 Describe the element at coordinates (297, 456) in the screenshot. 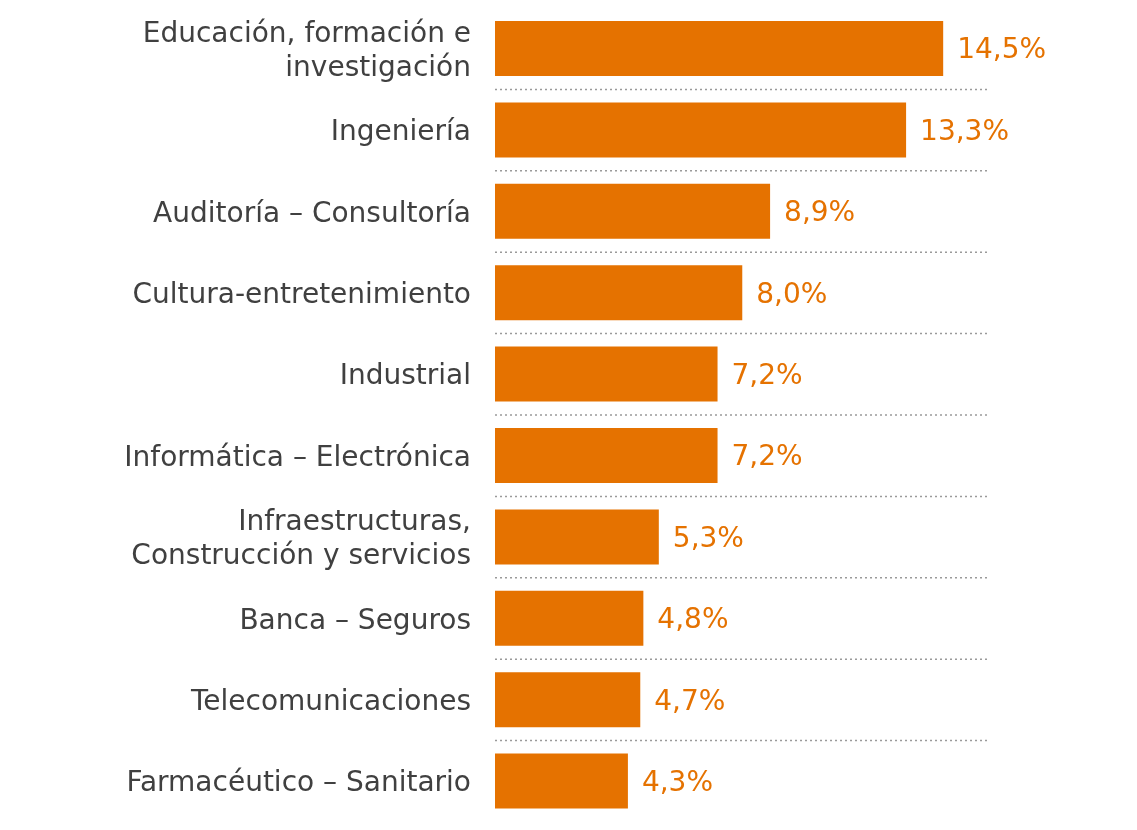

I see `y-tick-label: Informática – Electrónica` at that location.